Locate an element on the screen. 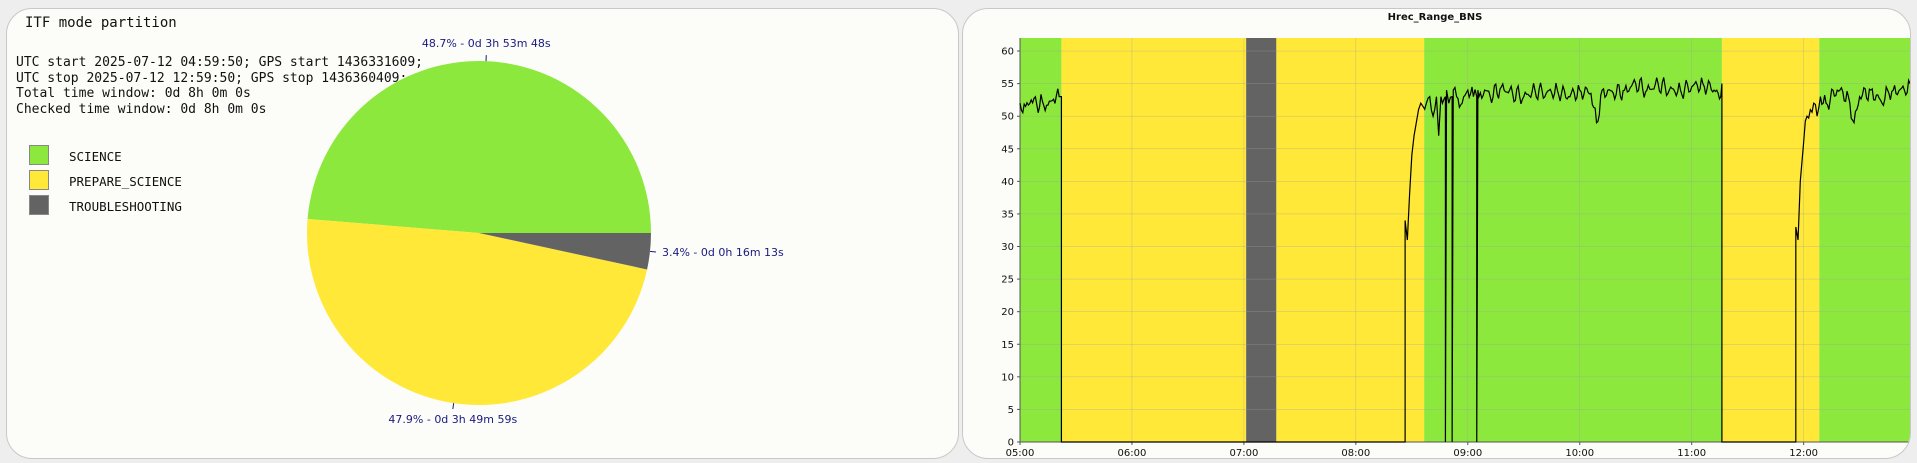 Image resolution: width=1917 pixels, height=463 pixels. y-tick-label: 50 is located at coordinates (1007, 117).